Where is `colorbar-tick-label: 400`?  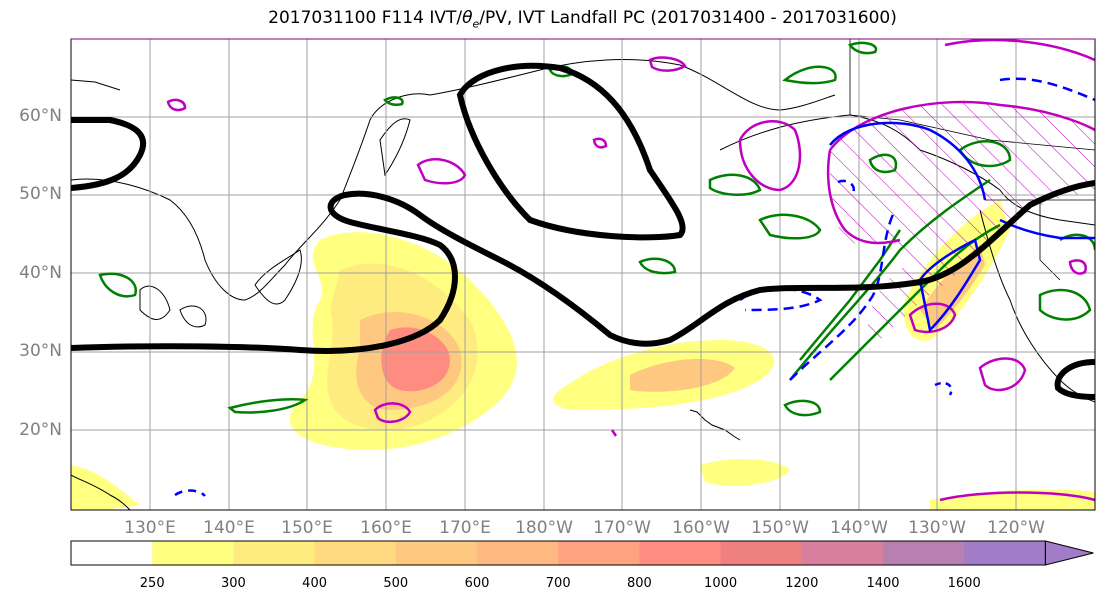 colorbar-tick-label: 400 is located at coordinates (315, 583).